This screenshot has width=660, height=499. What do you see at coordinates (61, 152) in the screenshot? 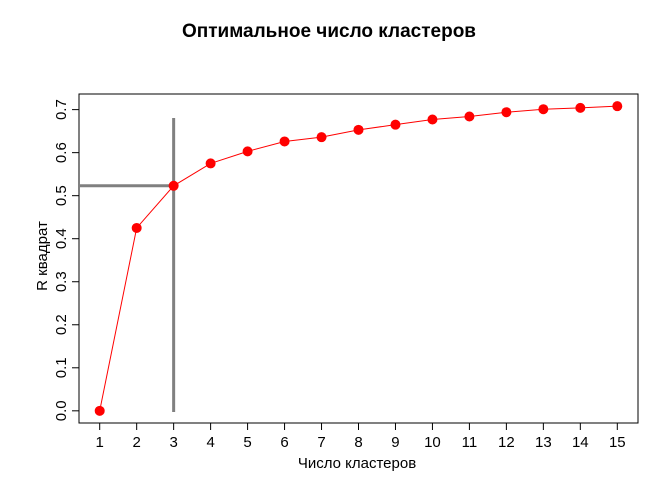
I see `y-tick-label: 0.6` at bounding box center [61, 152].